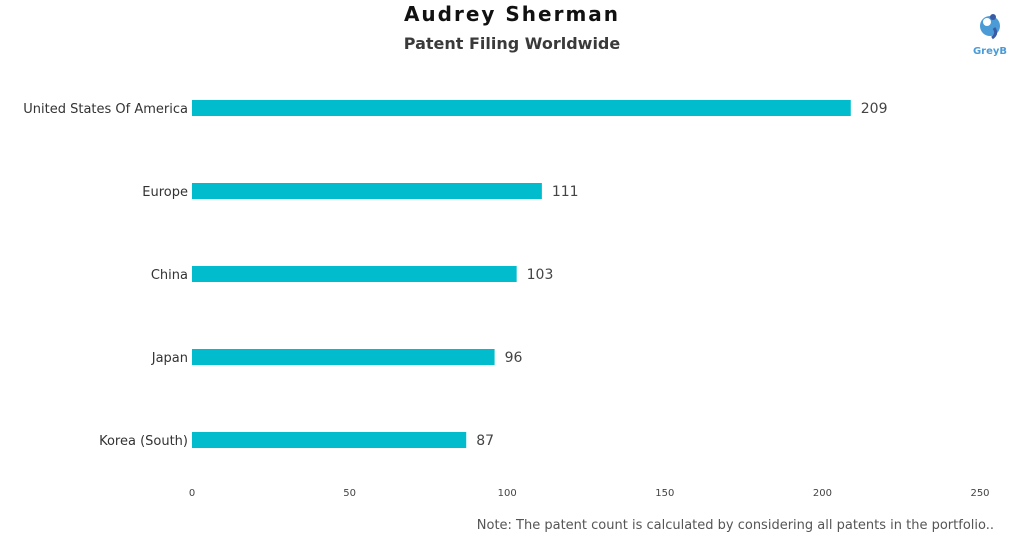 The height and width of the screenshot is (546, 1024). Describe the element at coordinates (169, 275) in the screenshot. I see `category-label: China` at that location.